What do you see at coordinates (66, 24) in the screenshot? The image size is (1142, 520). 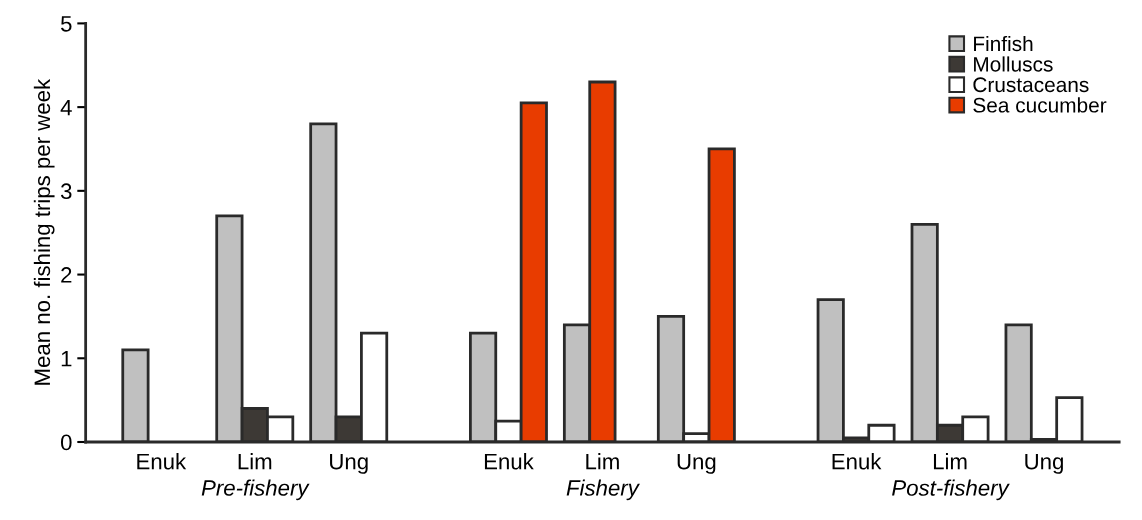 I see `y-tick-label: 5` at bounding box center [66, 24].